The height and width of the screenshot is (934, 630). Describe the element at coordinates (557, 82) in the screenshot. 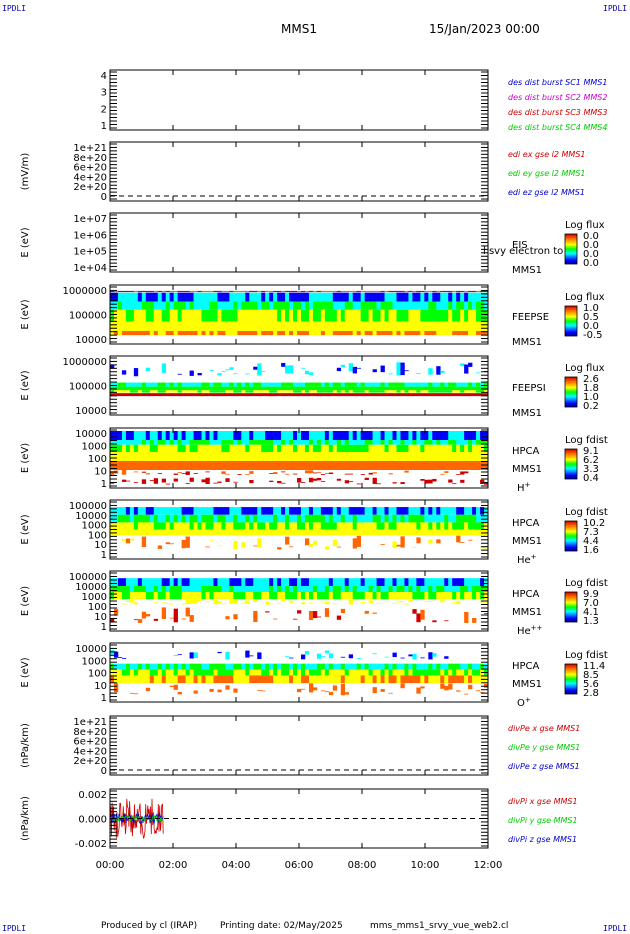

I see `legend-entry: des dist burst SC1 MMS1` at that location.